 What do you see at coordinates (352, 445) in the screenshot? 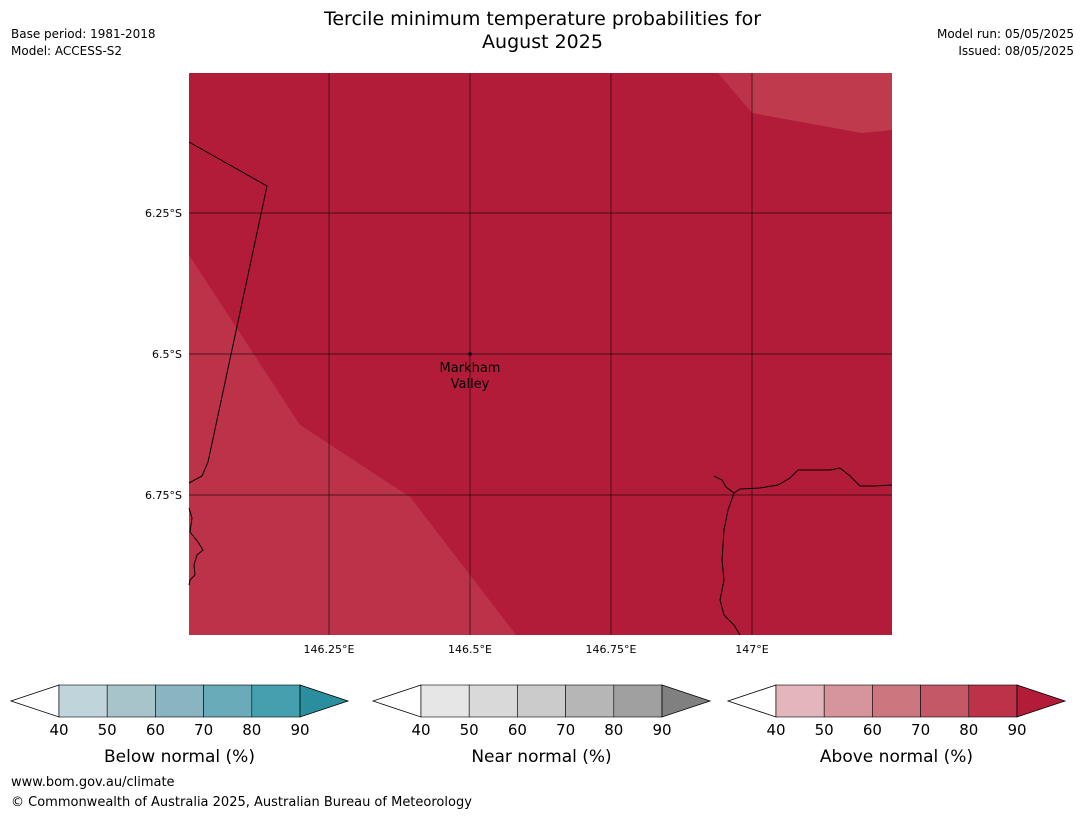
I see `map-fill-secondary-west` at bounding box center [352, 445].